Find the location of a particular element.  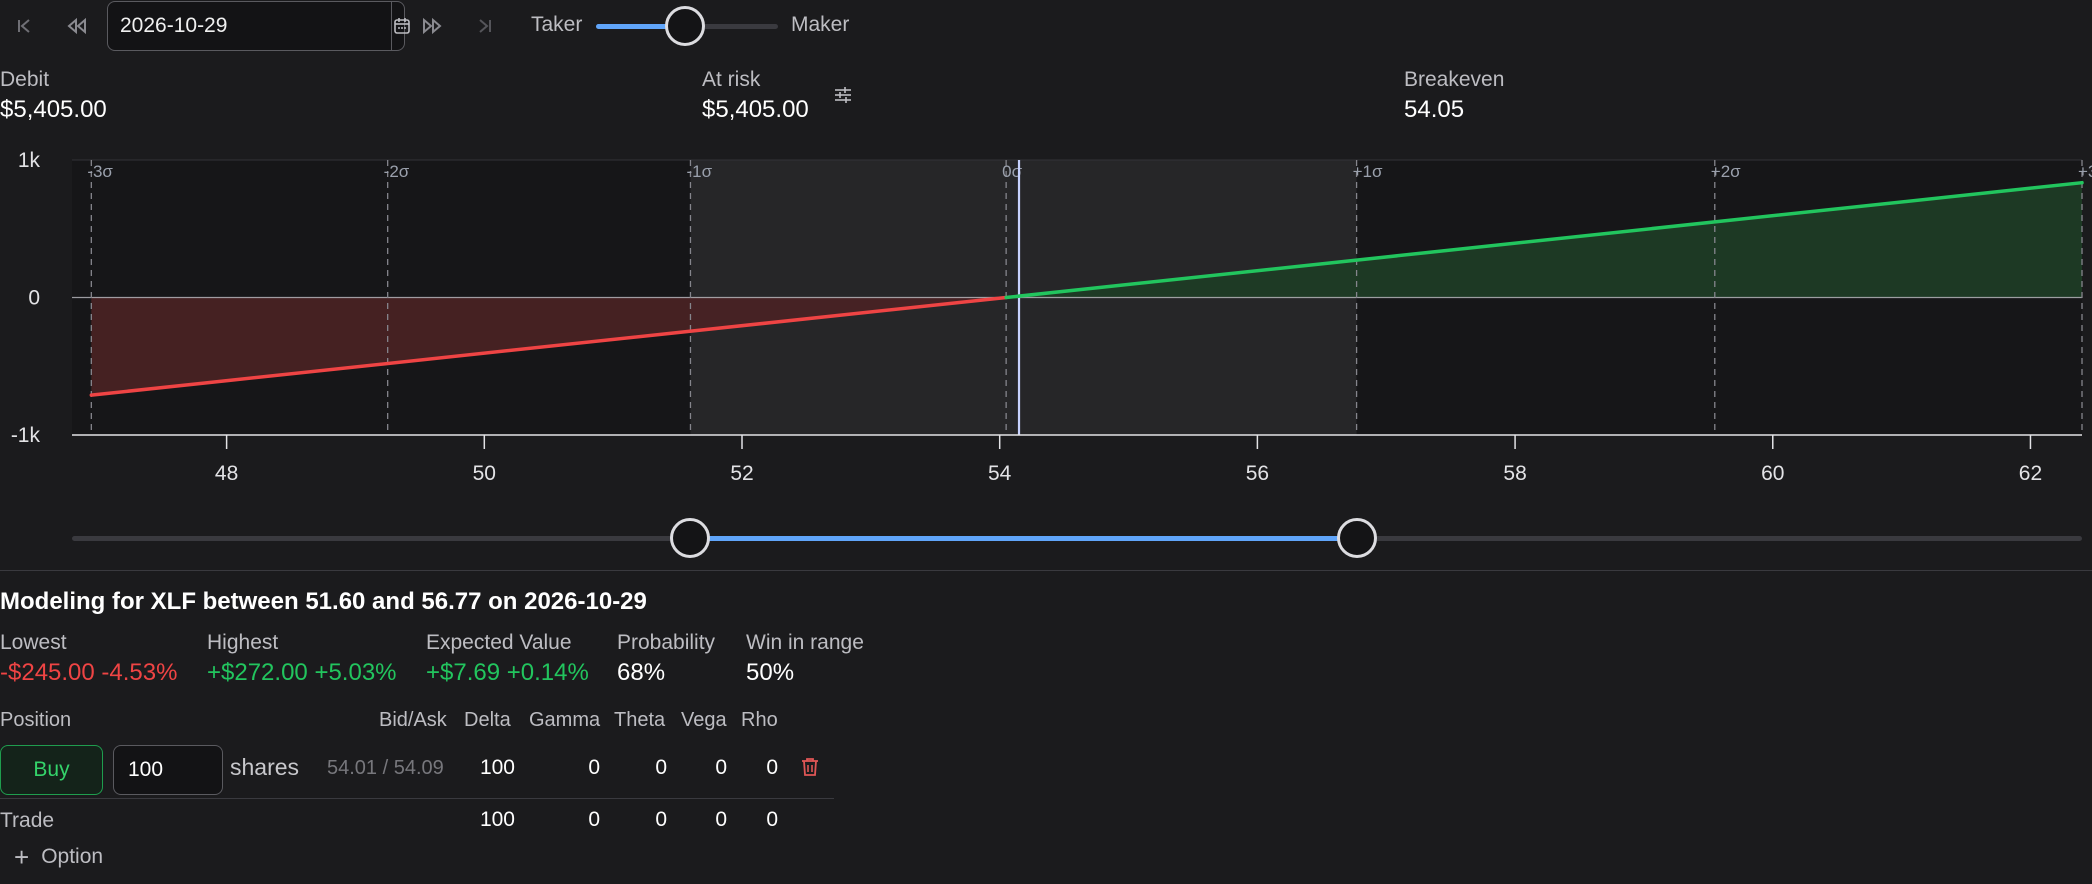

expected-value-label: Expected Value is located at coordinates (499, 642).